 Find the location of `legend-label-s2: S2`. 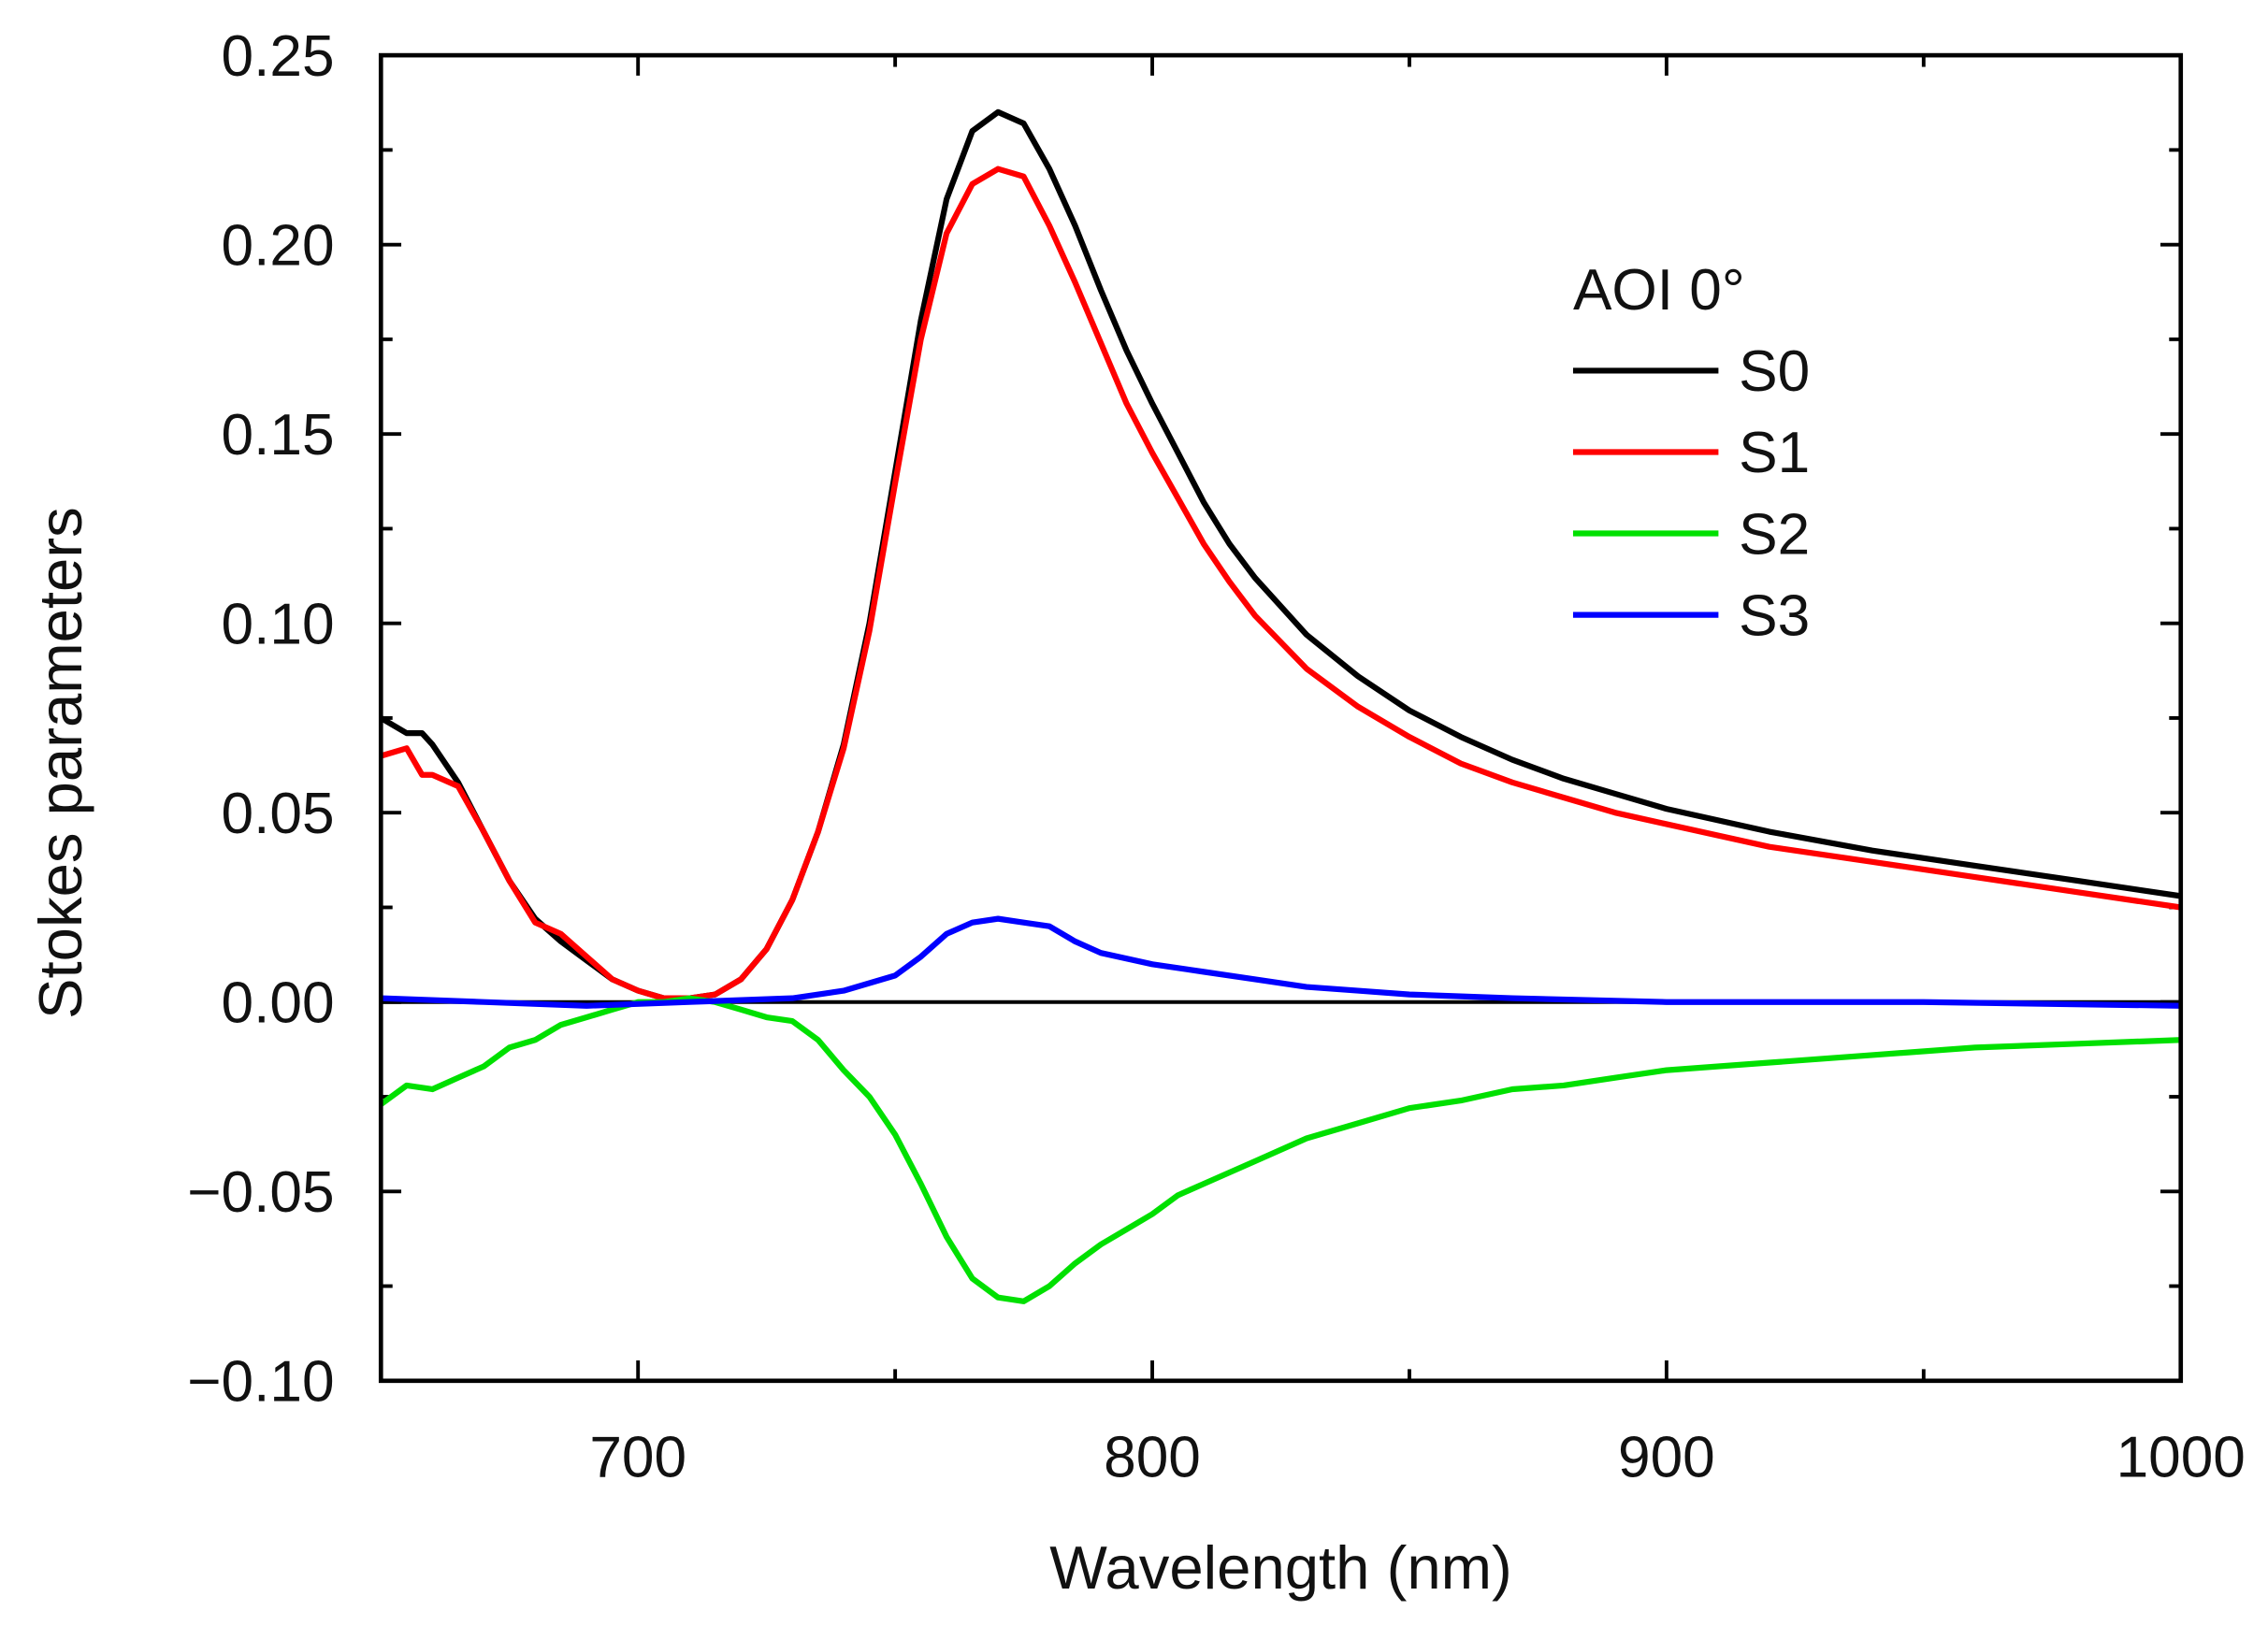

legend-label-s2: S2 is located at coordinates (1774, 534).